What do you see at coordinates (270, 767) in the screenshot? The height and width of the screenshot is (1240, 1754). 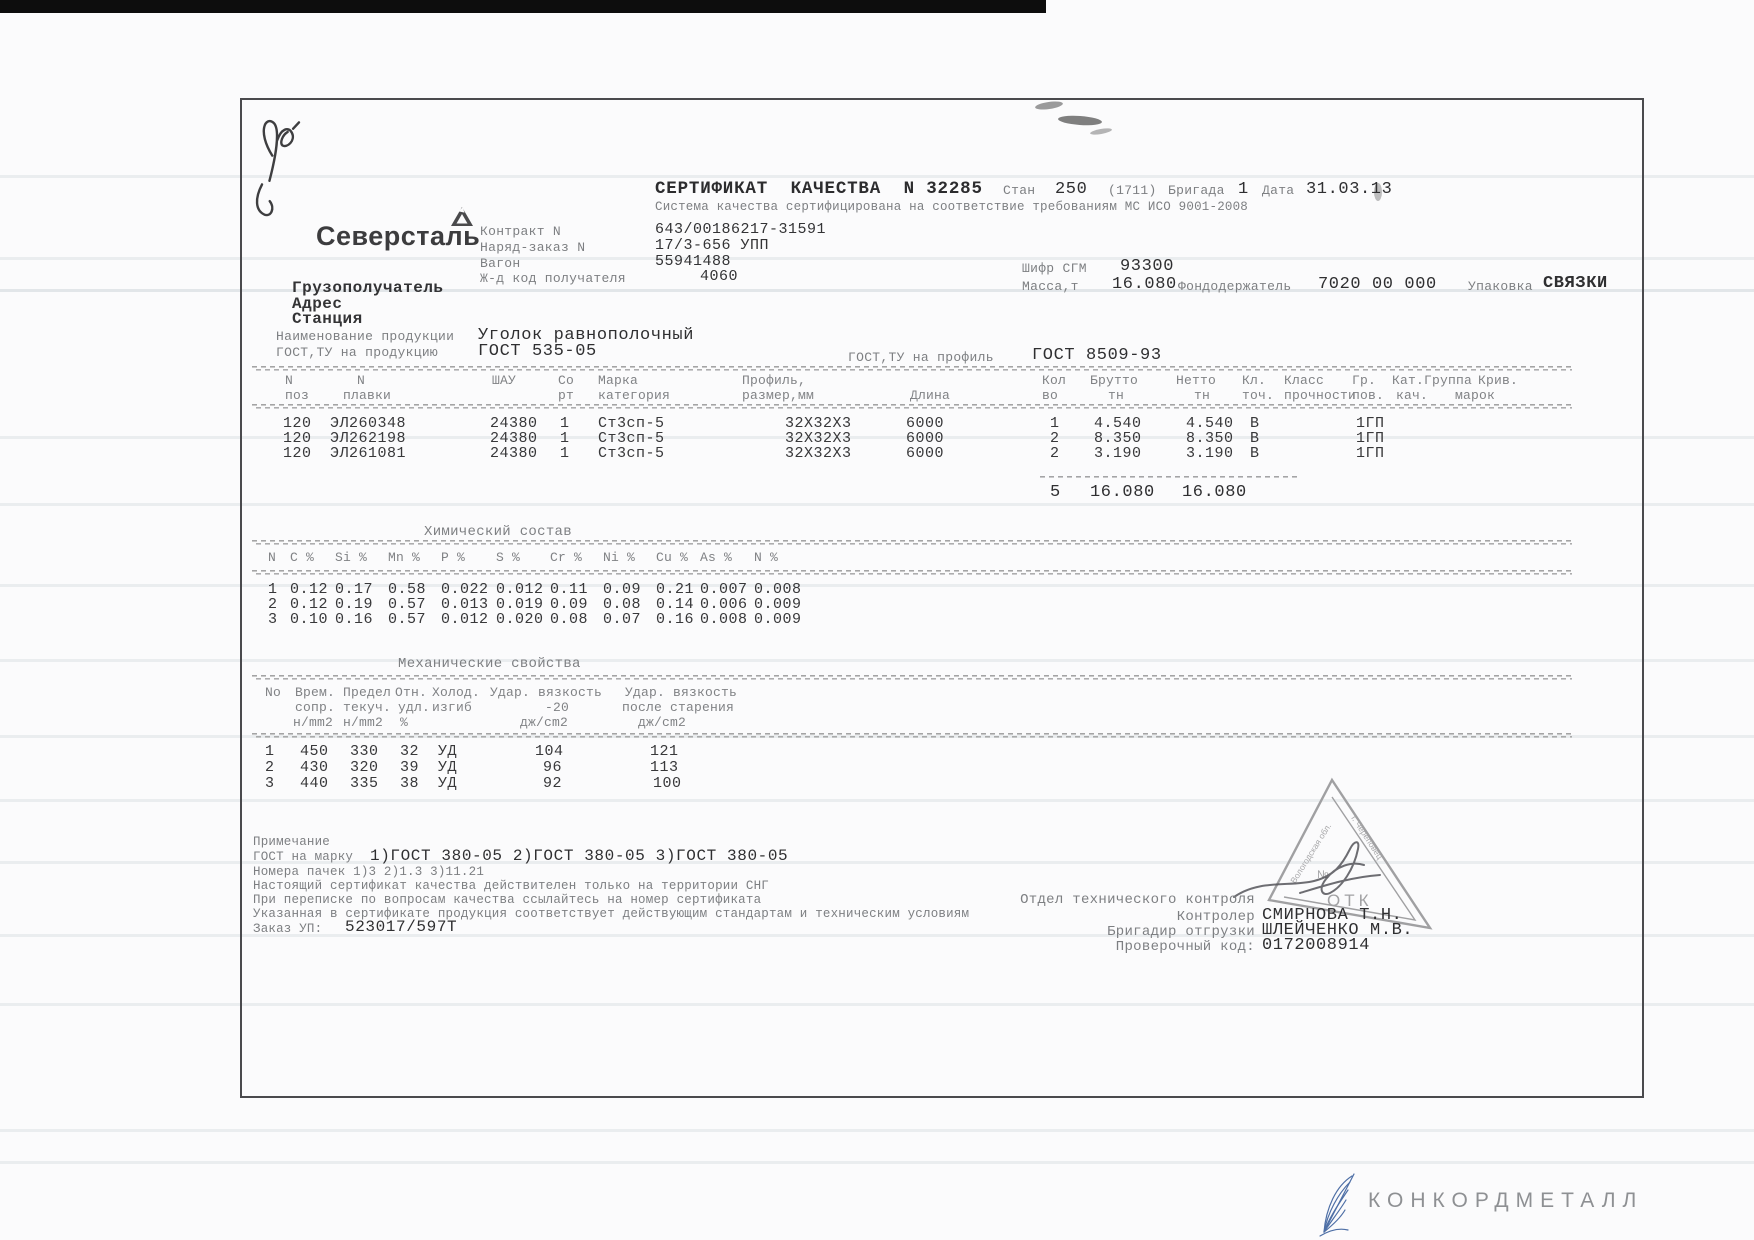 I see `table-cell: 2` at bounding box center [270, 767].